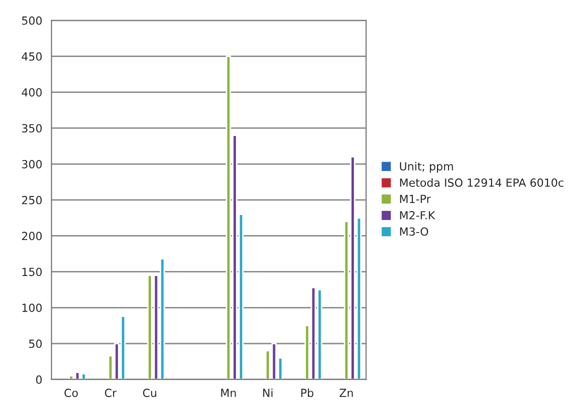 The height and width of the screenshot is (408, 572). What do you see at coordinates (32, 272) in the screenshot?
I see `y-tick-label: 150` at bounding box center [32, 272].